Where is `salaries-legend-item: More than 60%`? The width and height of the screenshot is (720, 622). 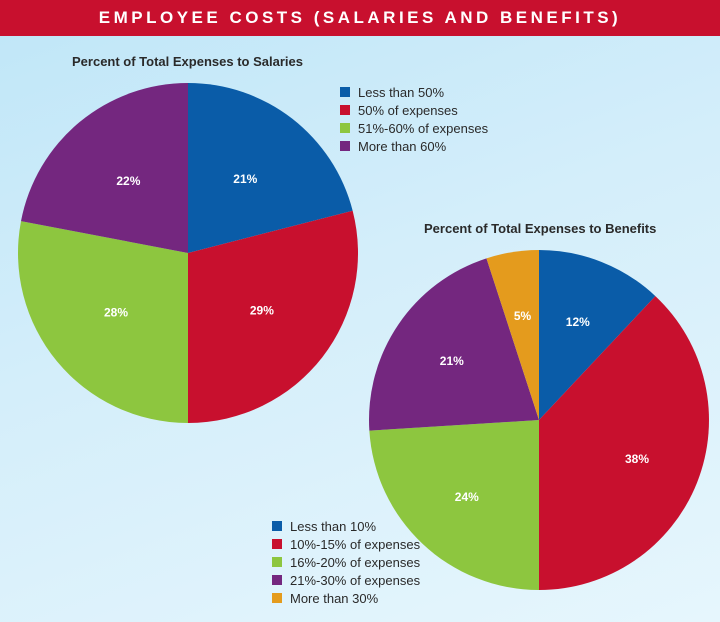 salaries-legend-item: More than 60% is located at coordinates (414, 146).